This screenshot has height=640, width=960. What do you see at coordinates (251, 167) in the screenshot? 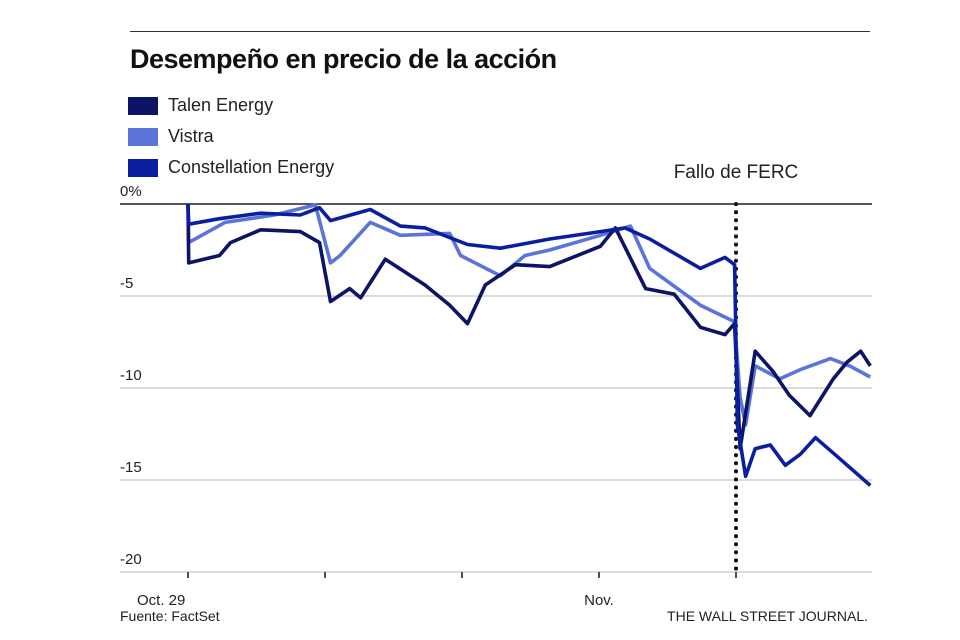
I see `legend-label-constellation: Constellation Energy` at bounding box center [251, 167].